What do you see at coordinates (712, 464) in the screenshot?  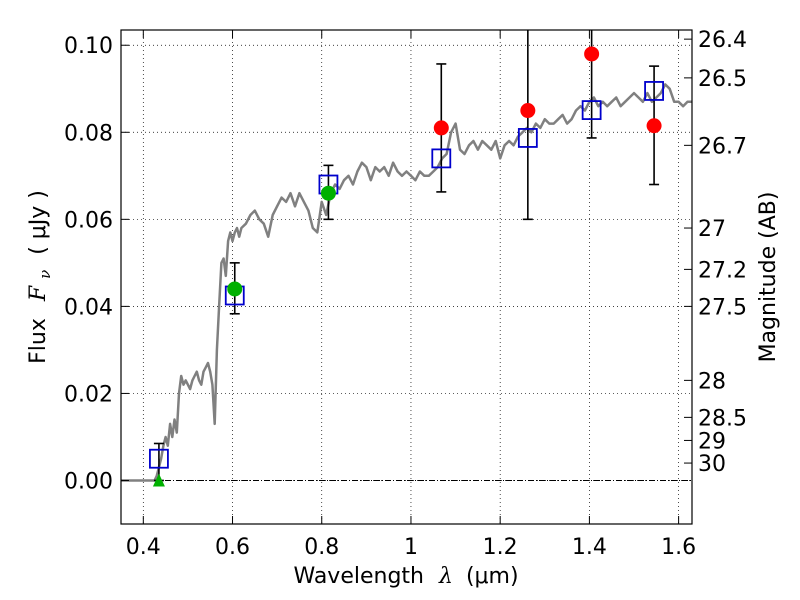 I see `y2-tick-label: 30` at bounding box center [712, 464].